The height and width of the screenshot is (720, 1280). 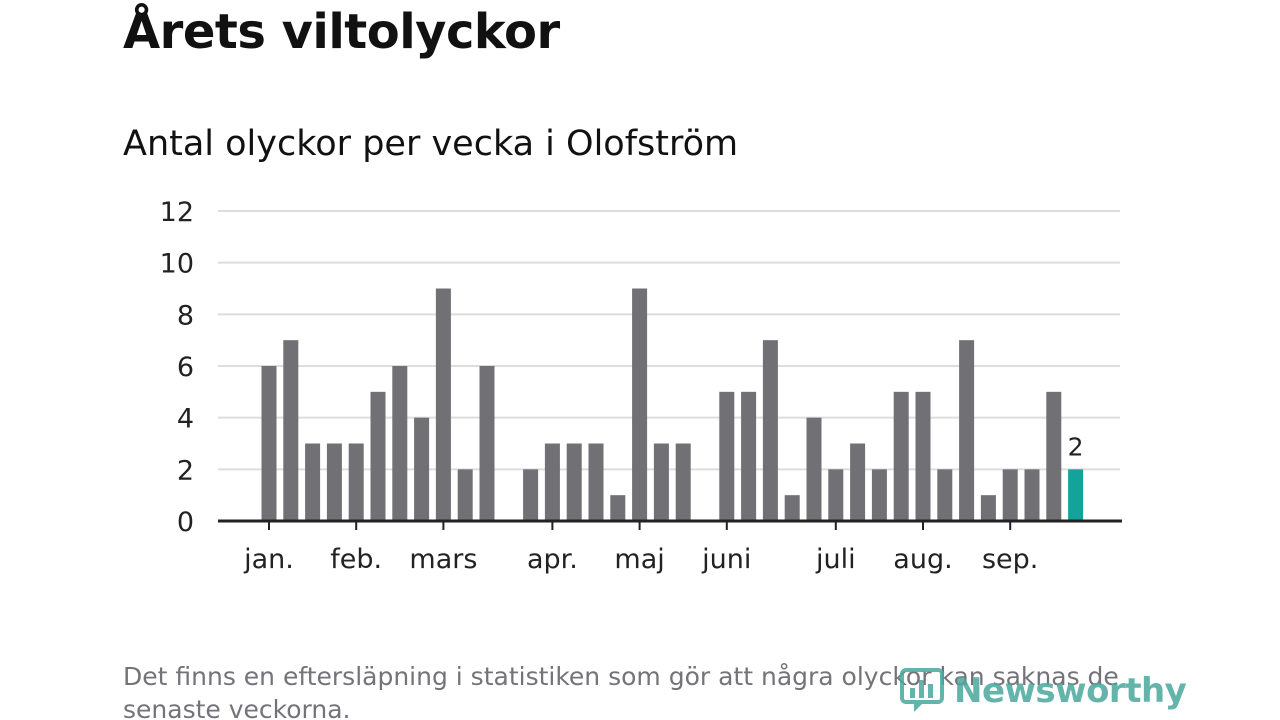 I want to click on newsworthy-logo: Newsworthy, so click(x=1043, y=691).